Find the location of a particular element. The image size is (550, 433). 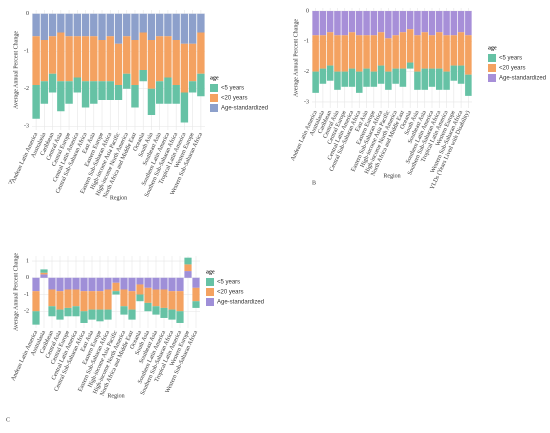

panel-label: A is located at coordinates (10, 182).